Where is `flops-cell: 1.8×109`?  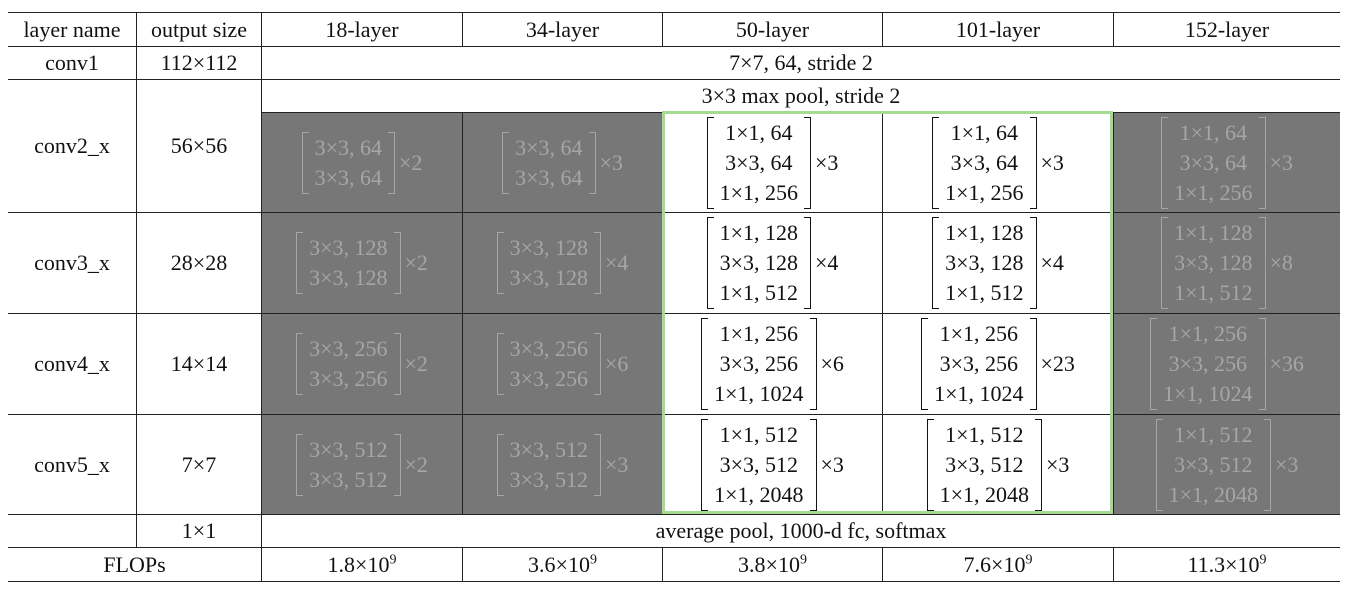 flops-cell: 1.8×109 is located at coordinates (361, 564).